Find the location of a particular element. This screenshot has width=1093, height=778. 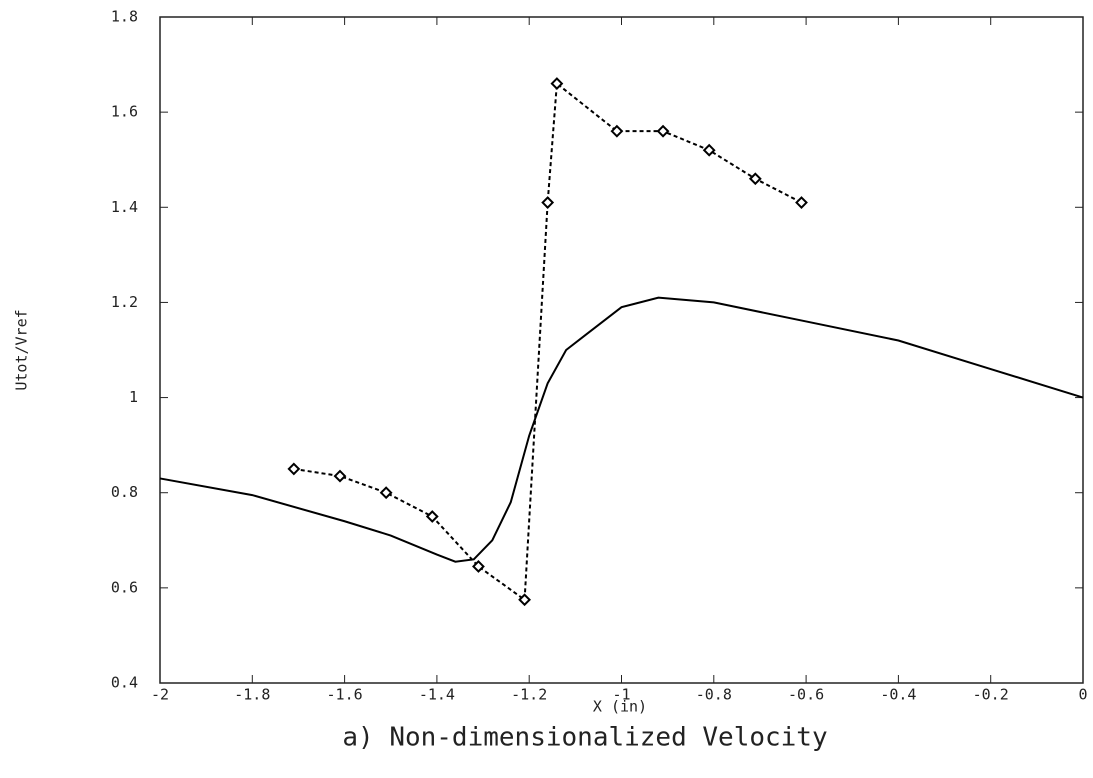

y-tick-label: 1.8 is located at coordinates (124, 17).